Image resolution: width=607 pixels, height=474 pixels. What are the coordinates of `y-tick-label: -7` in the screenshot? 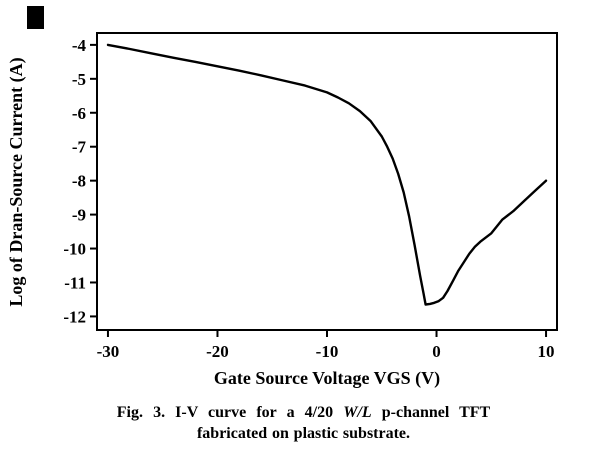 It's located at (79, 147).